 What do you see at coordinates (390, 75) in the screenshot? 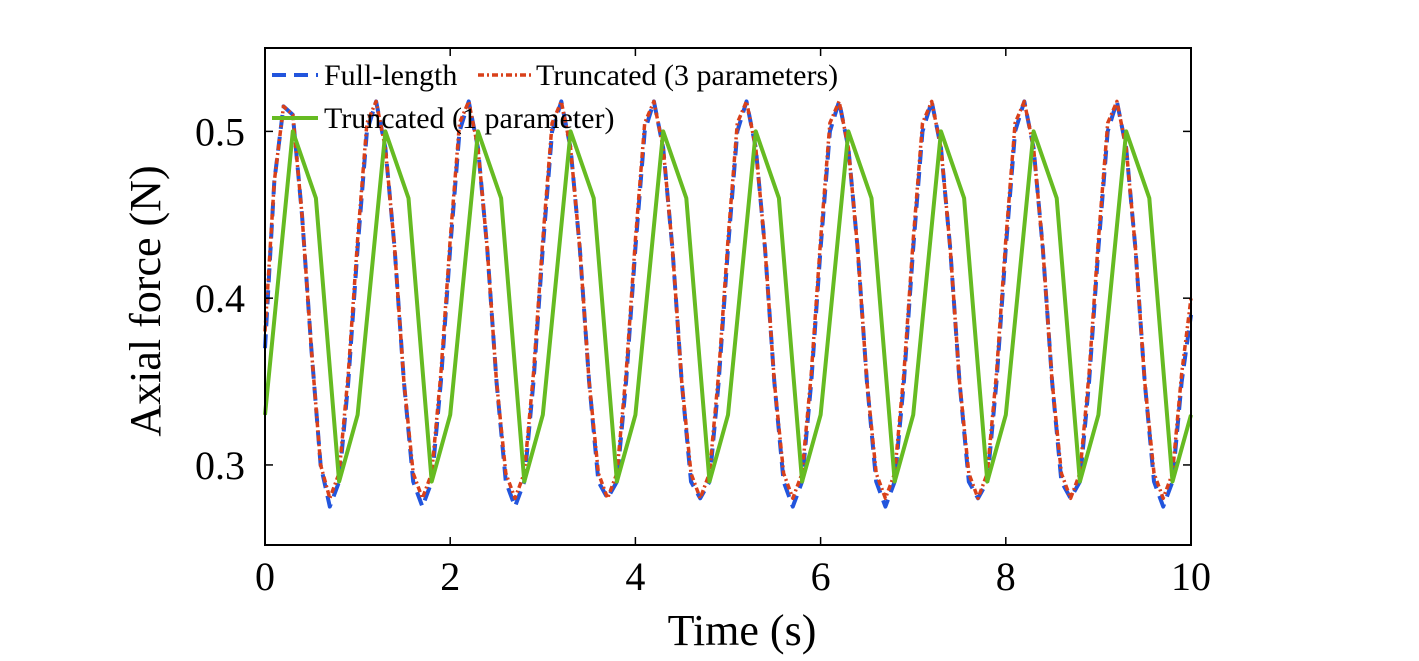
I see `legend-label-1: Full-length` at bounding box center [390, 75].